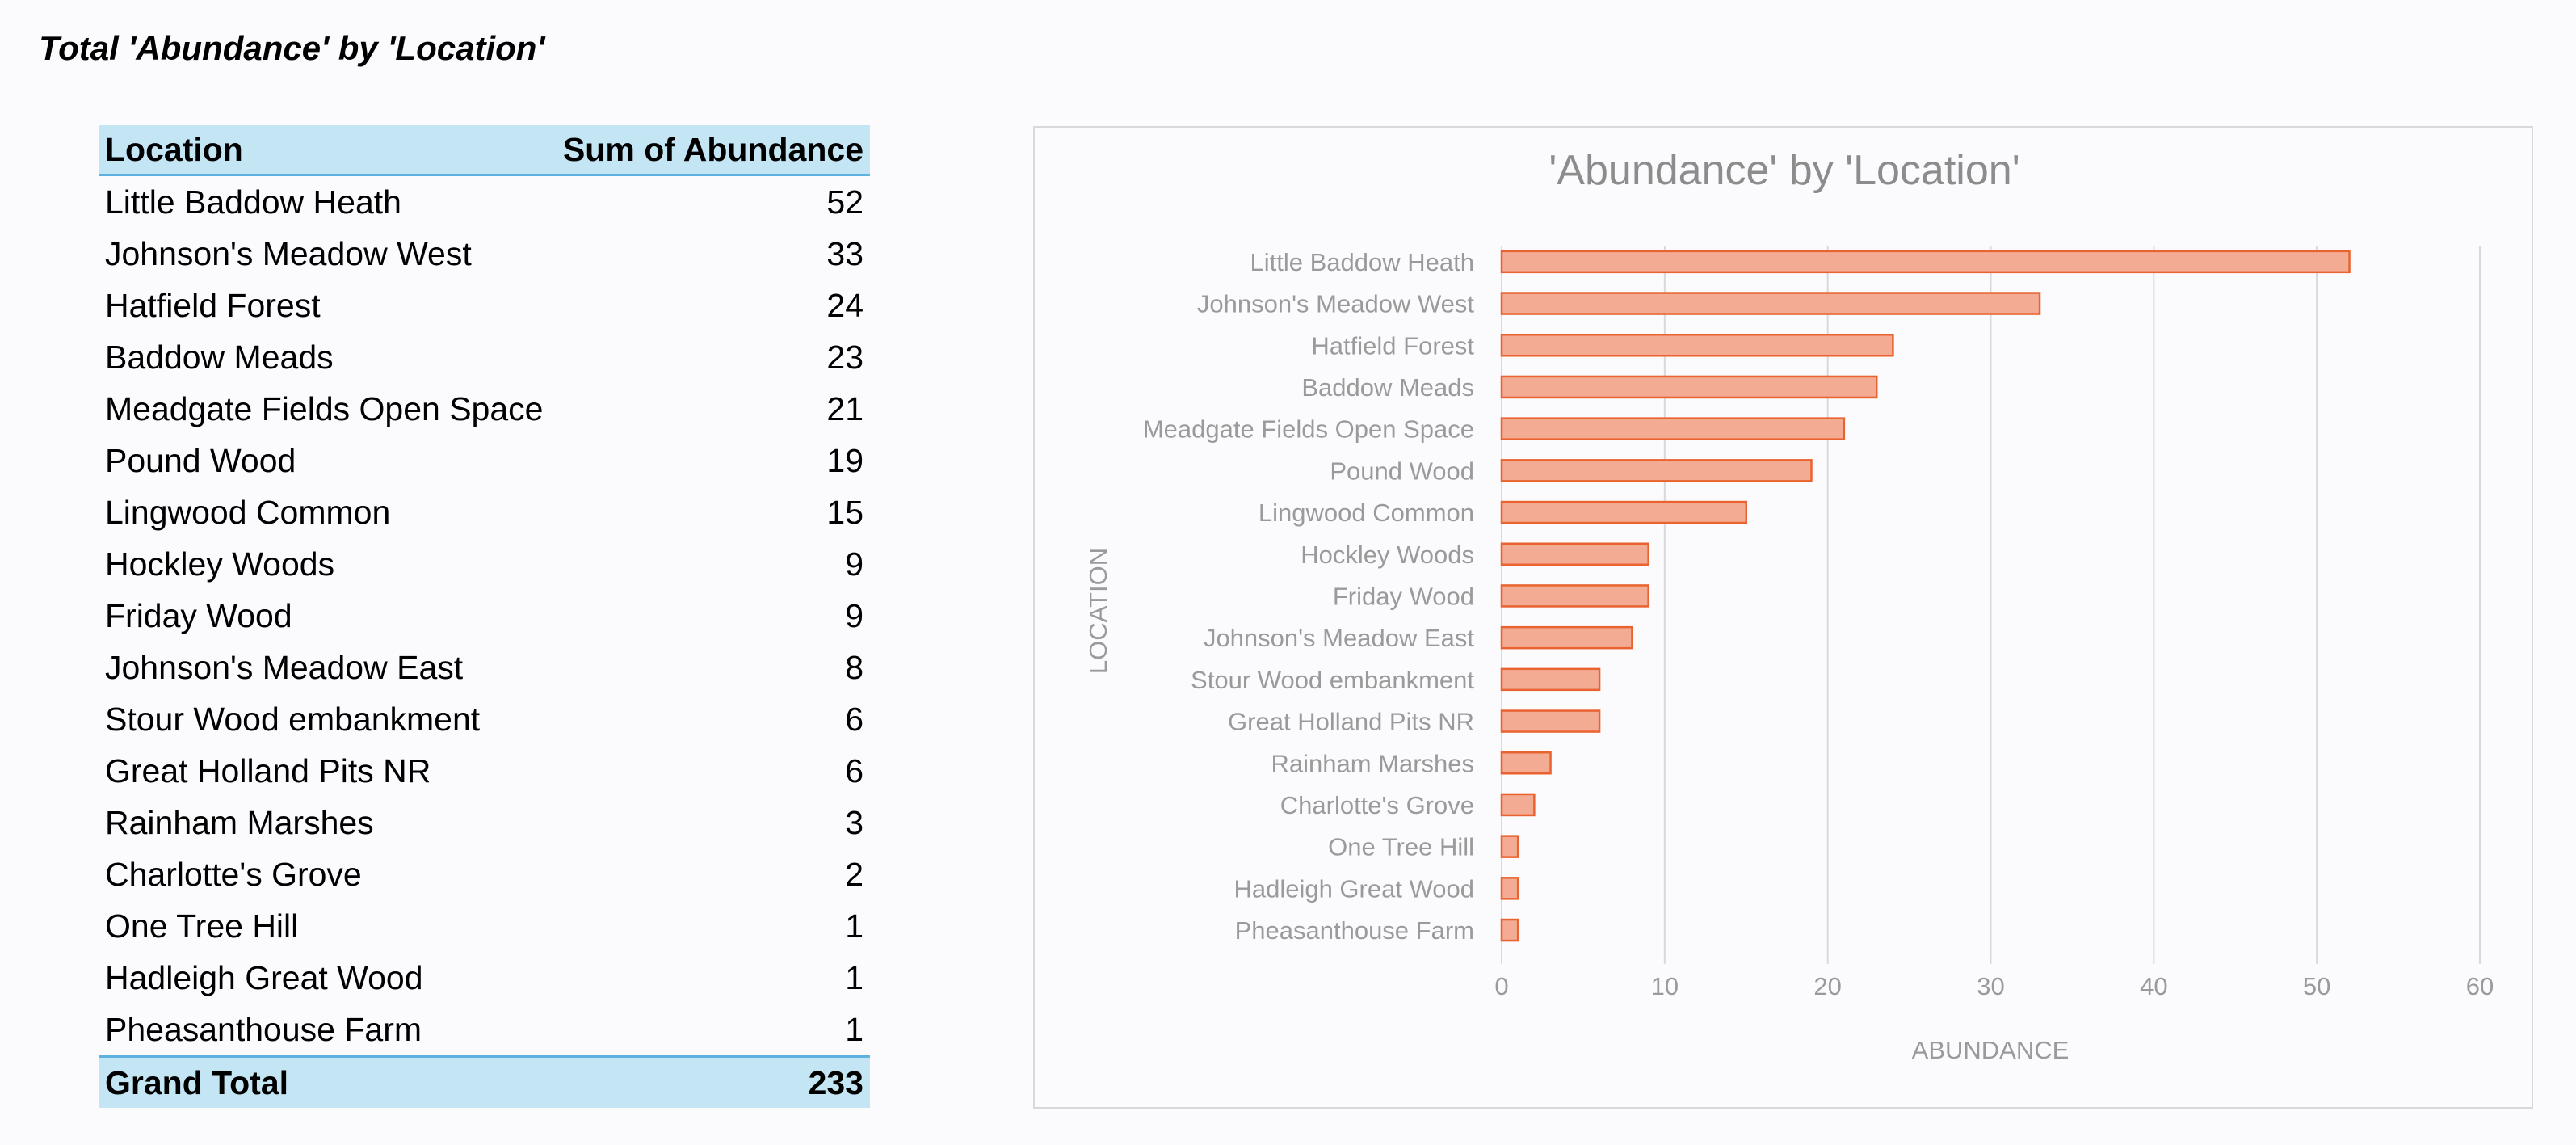 Image resolution: width=2576 pixels, height=1145 pixels. Describe the element at coordinates (845, 305) in the screenshot. I see `row-value: 24` at that location.